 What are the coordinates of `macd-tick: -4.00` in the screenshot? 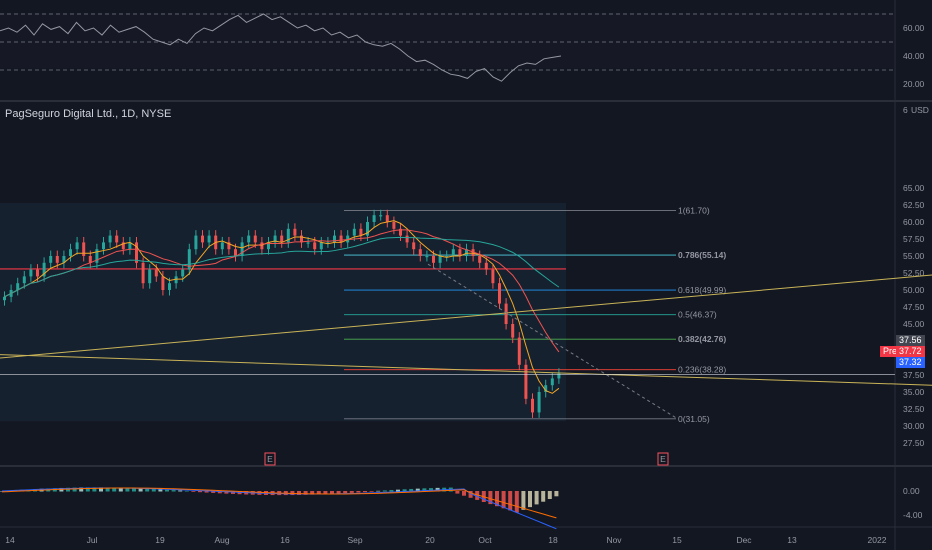 It's located at (913, 515).